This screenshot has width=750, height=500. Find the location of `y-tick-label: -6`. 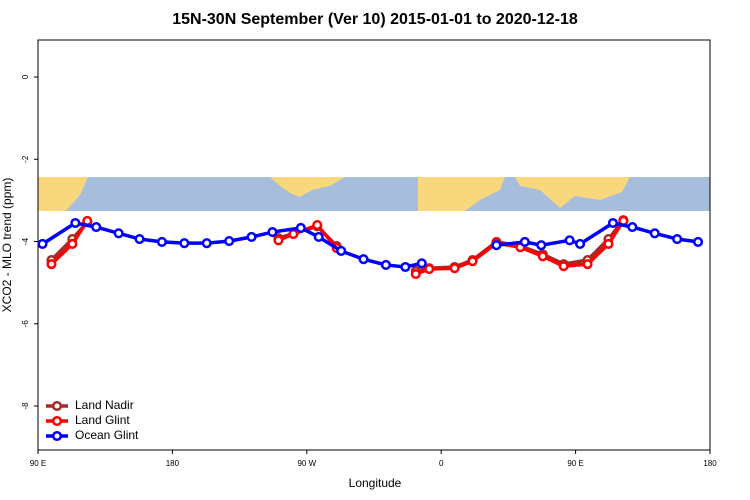

y-tick-label: -6 is located at coordinates (25, 324).